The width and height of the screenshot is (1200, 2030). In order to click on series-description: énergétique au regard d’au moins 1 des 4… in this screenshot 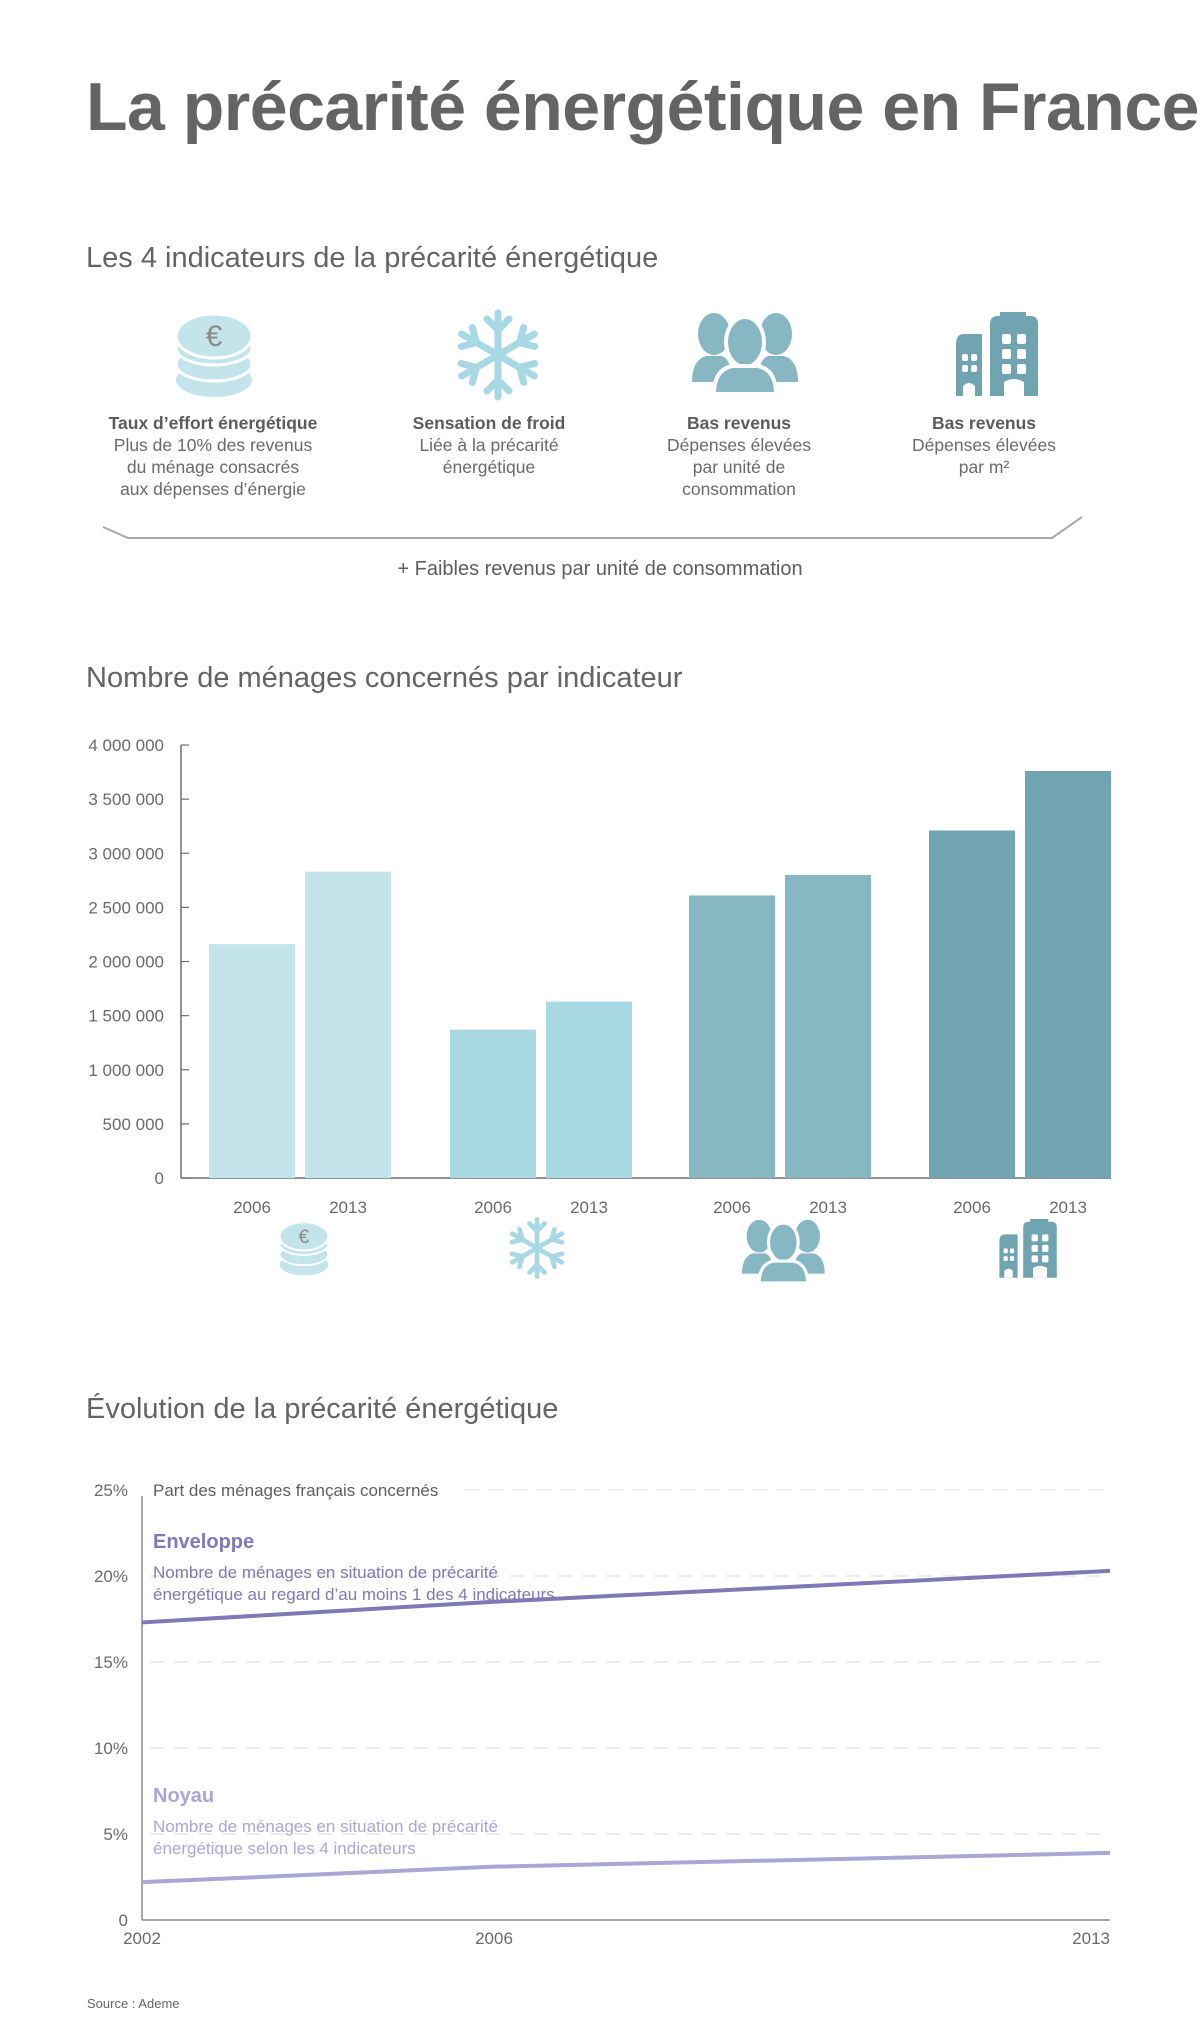, I will do `click(354, 1594)`.